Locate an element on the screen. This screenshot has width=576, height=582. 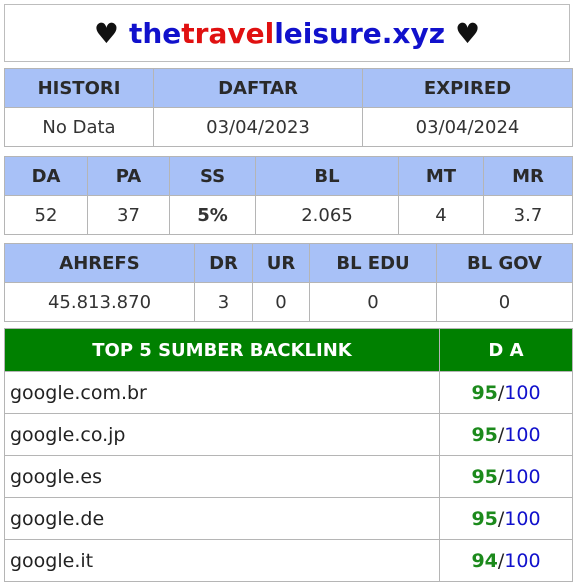
history-value-row: No Data 03/04/2023 03/04/2024 is located at coordinates (288, 127).